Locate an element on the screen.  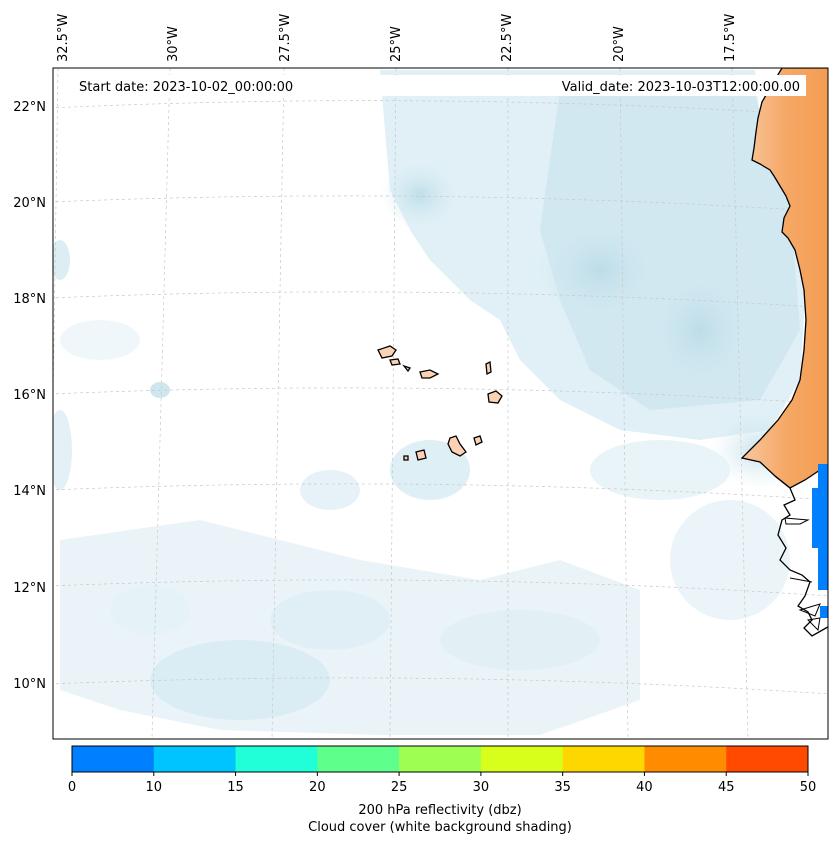
valid-date-label: Valid_date: 2023-10-03T12:00:00.00 is located at coordinates (681, 87).